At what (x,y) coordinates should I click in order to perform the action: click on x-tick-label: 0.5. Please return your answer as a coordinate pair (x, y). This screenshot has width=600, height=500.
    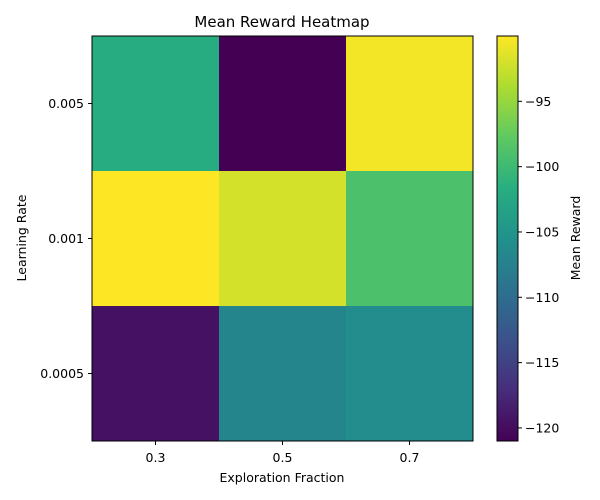
    Looking at the image, I should click on (283, 457).